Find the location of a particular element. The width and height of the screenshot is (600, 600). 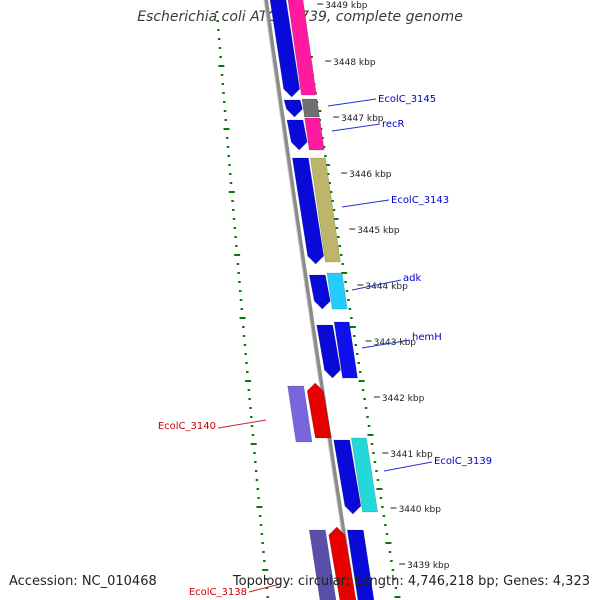

tick-label: 3441 kbp is located at coordinates (411, 455).